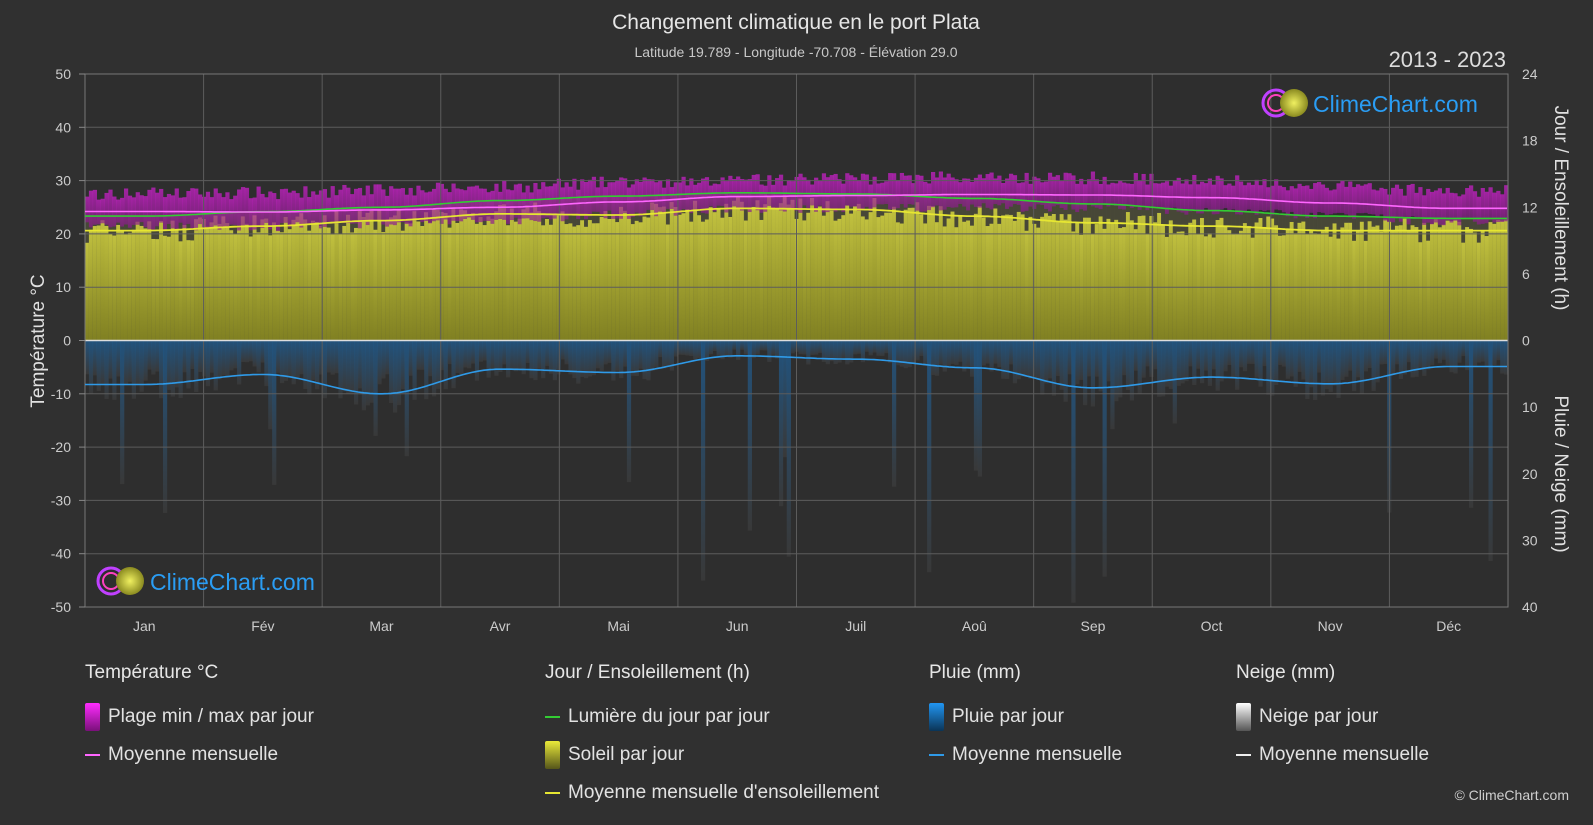 The height and width of the screenshot is (825, 1593). I want to click on daylight-swatch, so click(552, 717).